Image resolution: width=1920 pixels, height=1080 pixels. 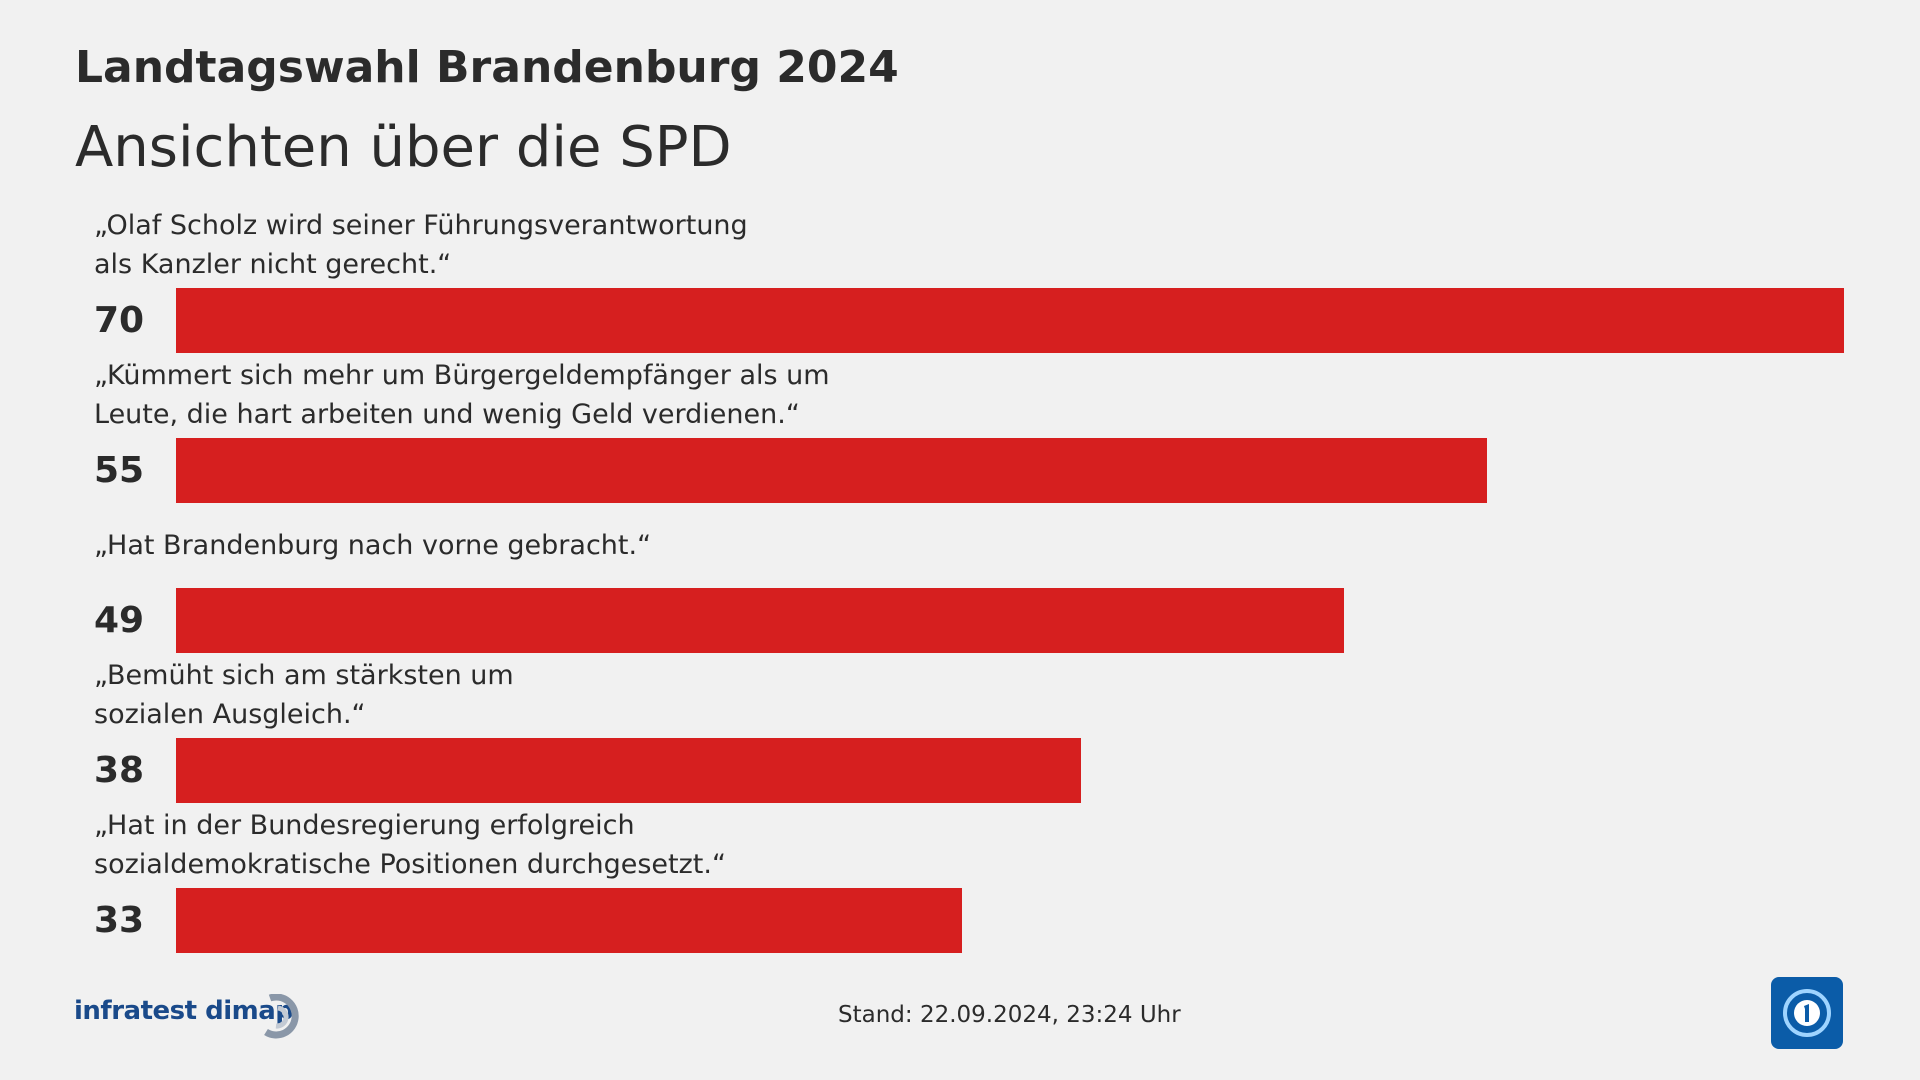 What do you see at coordinates (373, 545) in the screenshot?
I see `category-label: „Hat Brandenburg nach vorne gebracht.“` at bounding box center [373, 545].